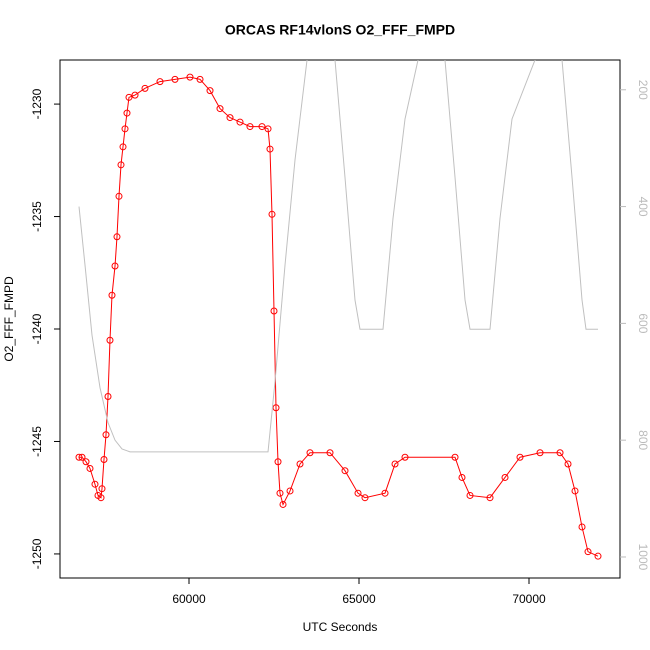  I want to click on x-tick-label: 70000, so click(529, 599).